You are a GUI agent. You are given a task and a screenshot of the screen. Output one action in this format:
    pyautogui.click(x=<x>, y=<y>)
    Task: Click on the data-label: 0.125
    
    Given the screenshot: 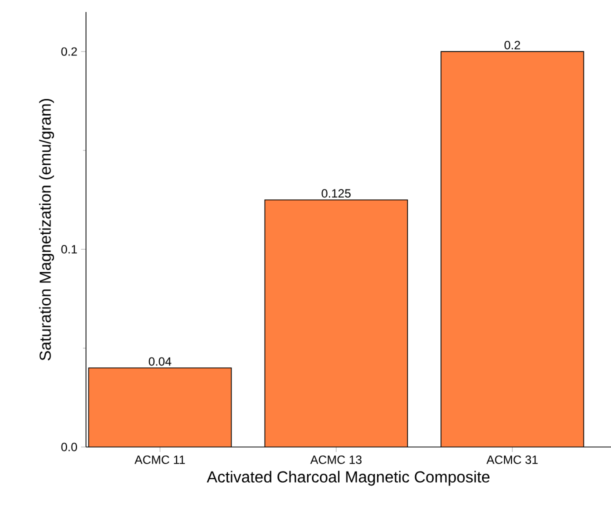 What is the action you would take?
    pyautogui.click(x=336, y=193)
    